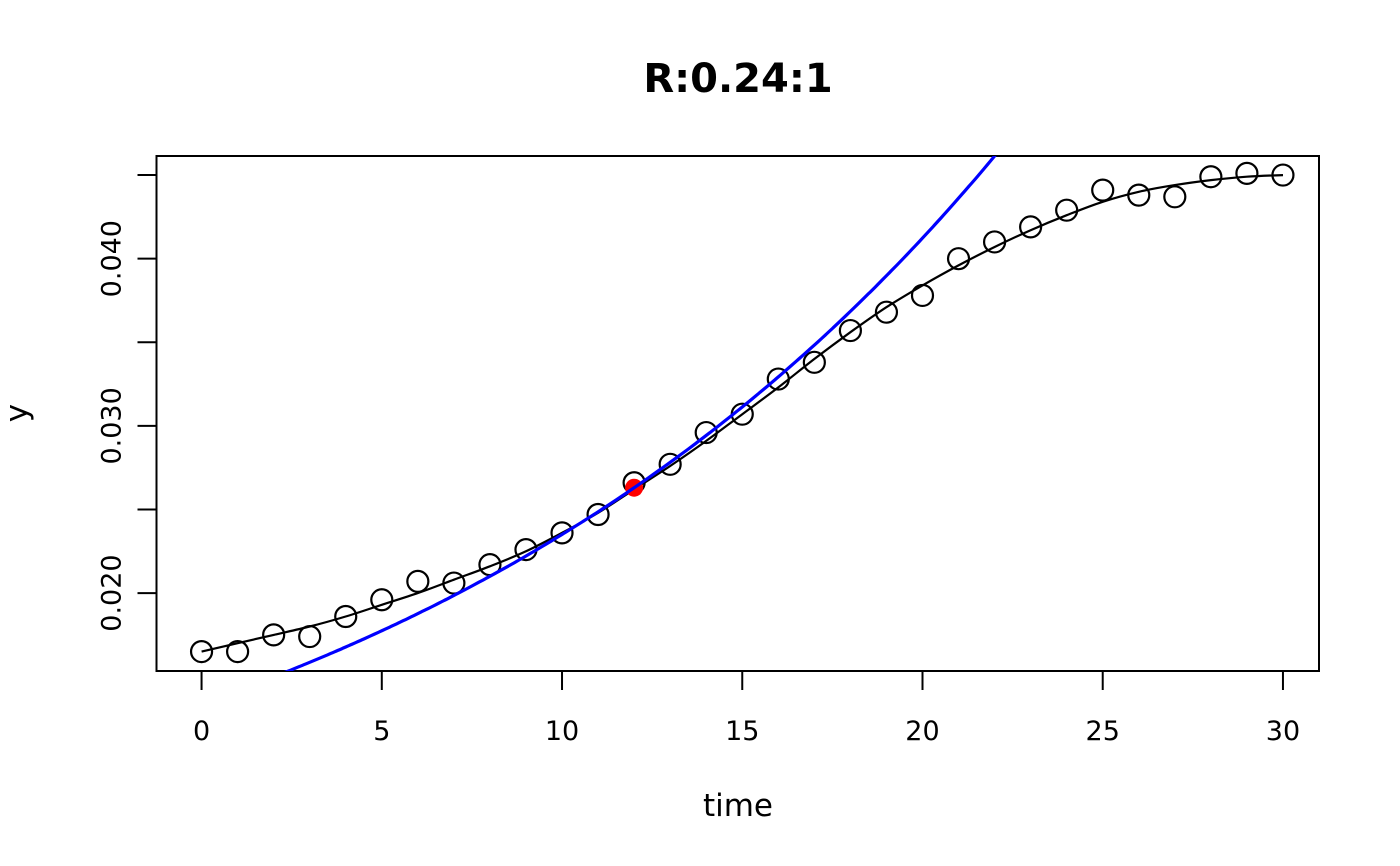 Image resolution: width=1400 pixels, height=866 pixels. I want to click on x-tick-label: 5, so click(381, 731).